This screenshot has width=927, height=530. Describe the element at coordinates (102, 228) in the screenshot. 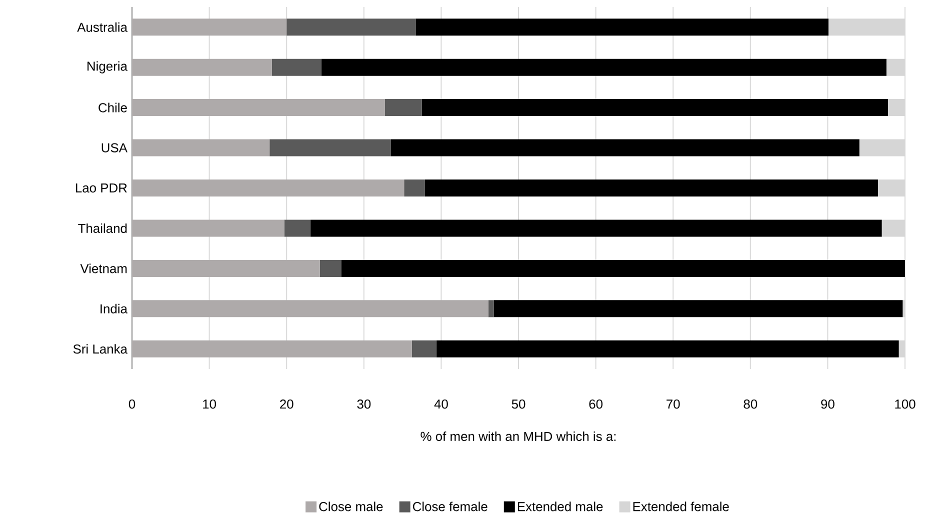

I see `y-tick-label: Thailand` at that location.